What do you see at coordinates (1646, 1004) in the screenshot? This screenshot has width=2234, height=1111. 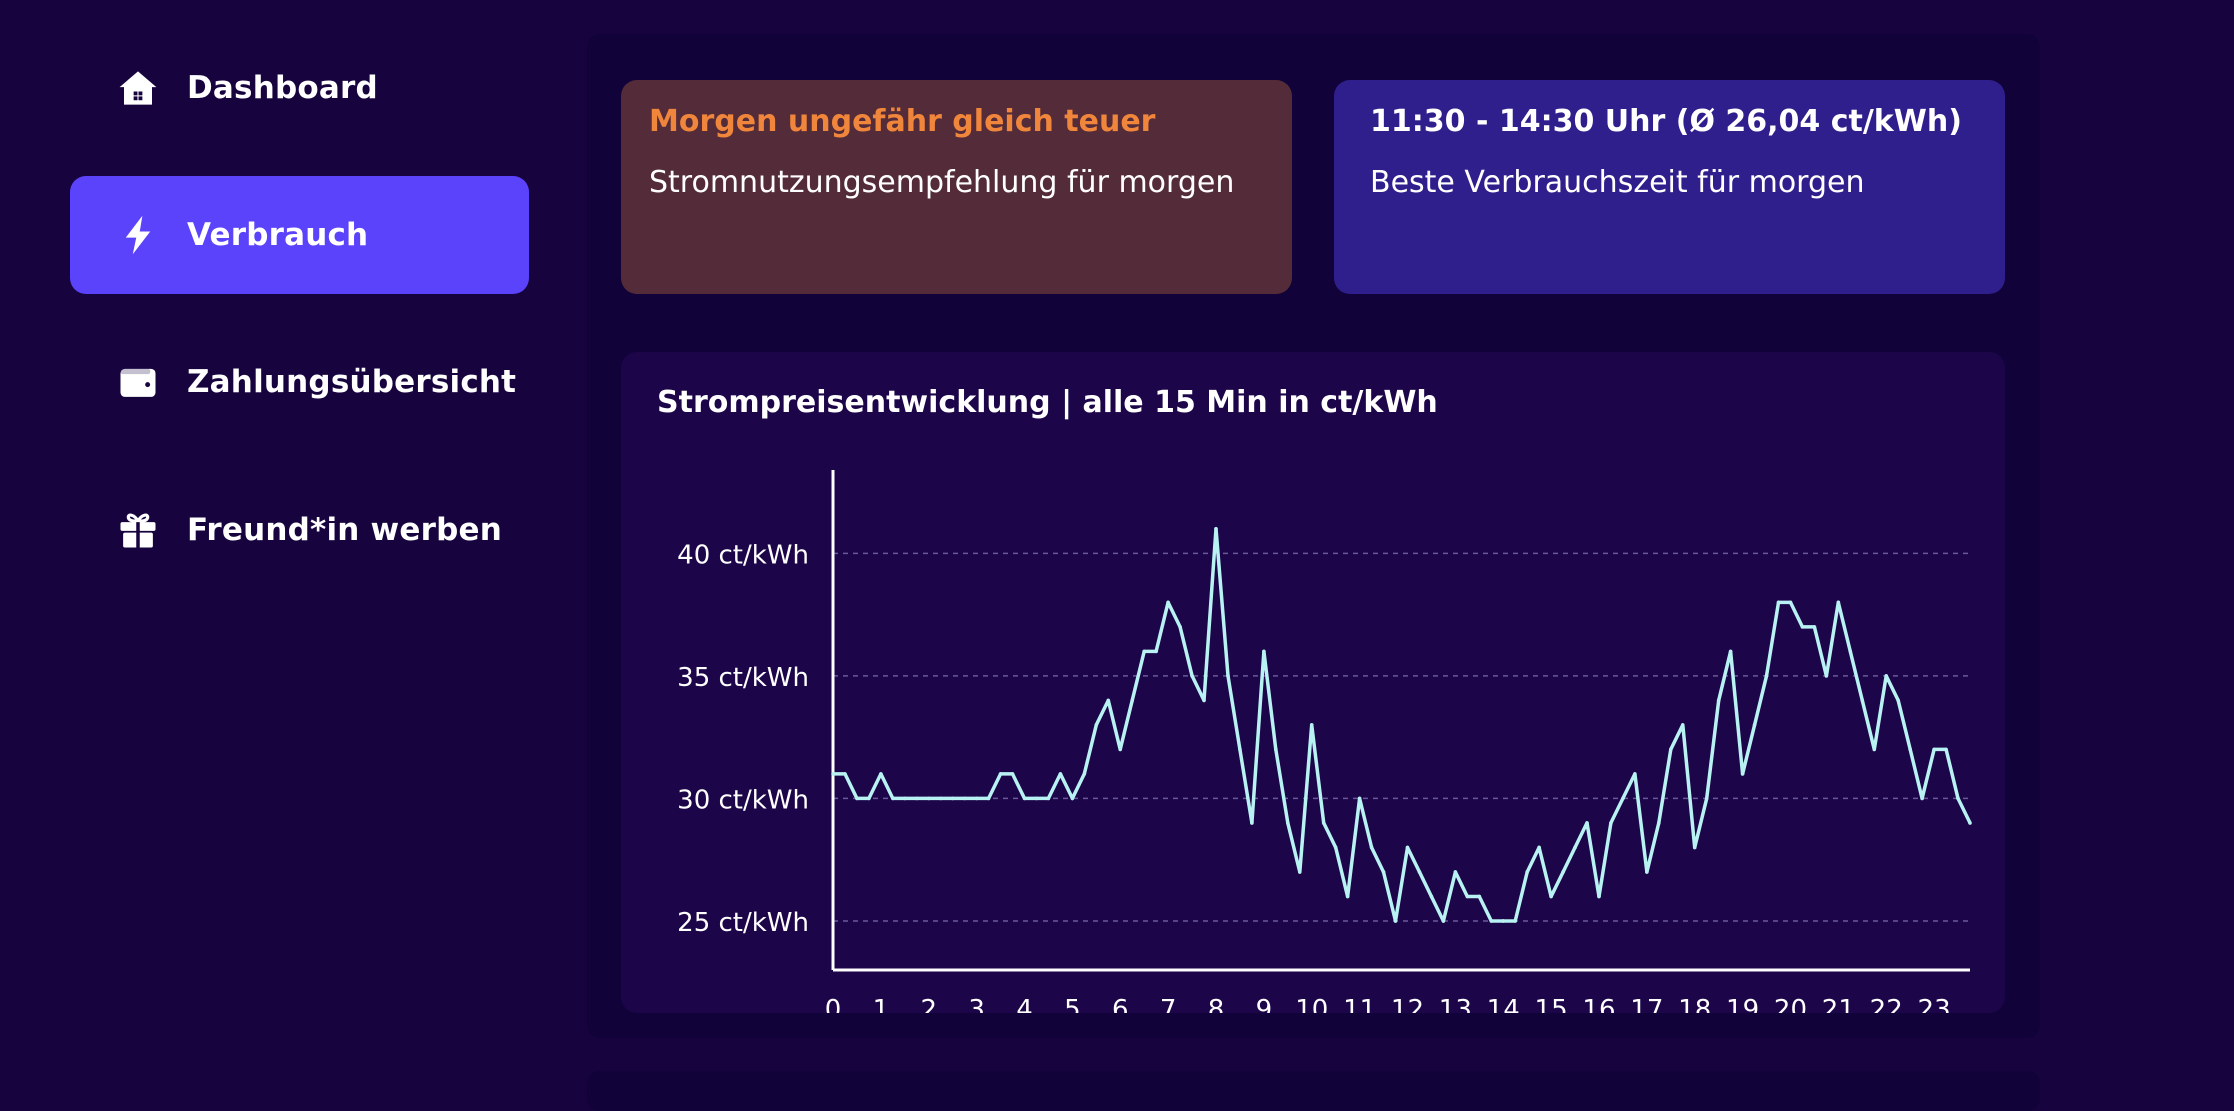 I see `x-tick-label: 17` at bounding box center [1646, 1004].